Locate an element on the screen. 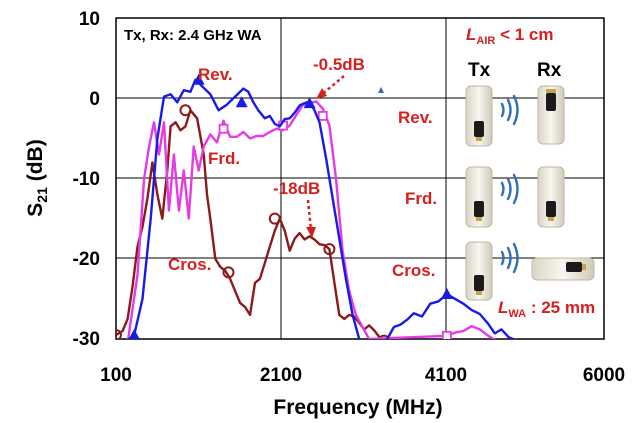  x-tick-label: 2100 is located at coordinates (281, 375).